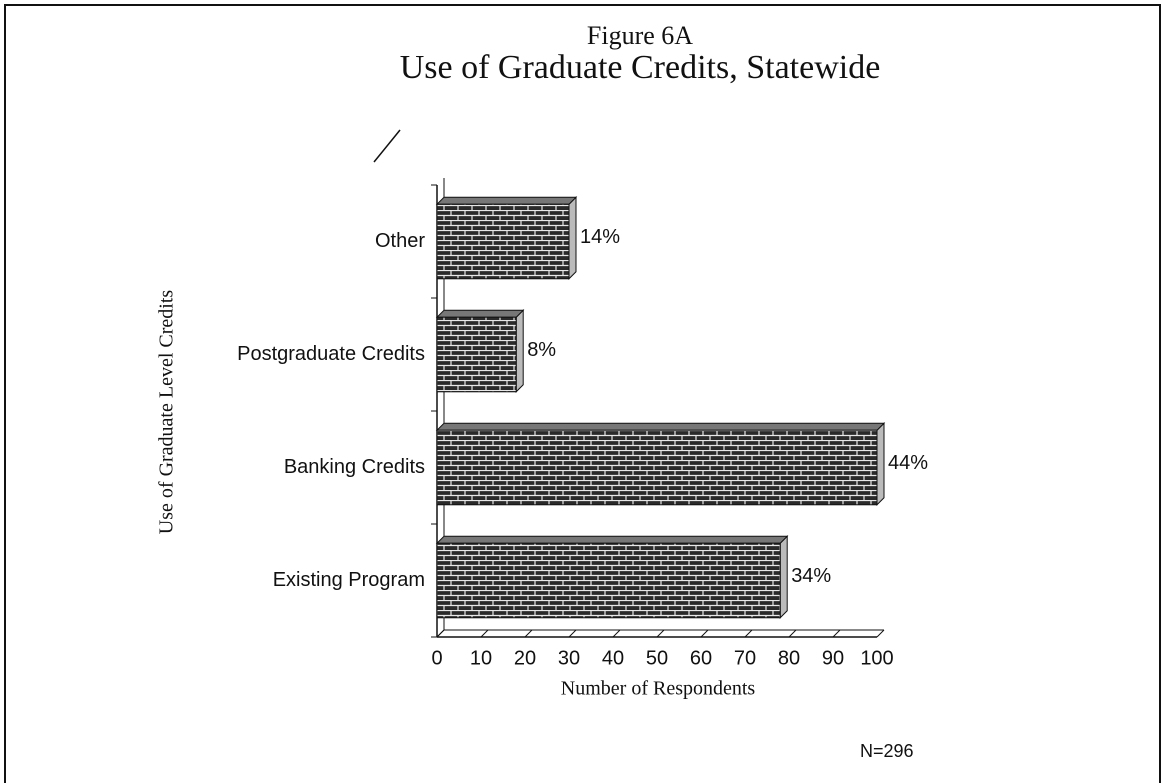  Describe the element at coordinates (331, 354) in the screenshot. I see `y-tick-label: Postgraduate Credits` at that location.